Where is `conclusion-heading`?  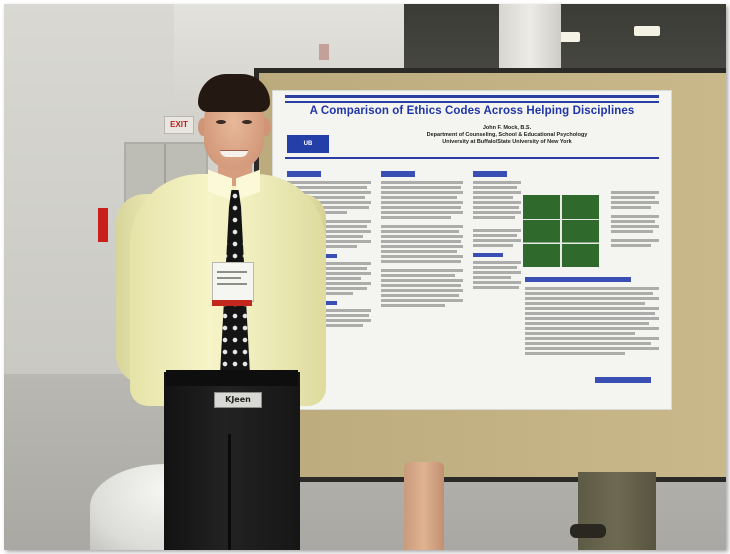 conclusion-heading is located at coordinates (578, 279).